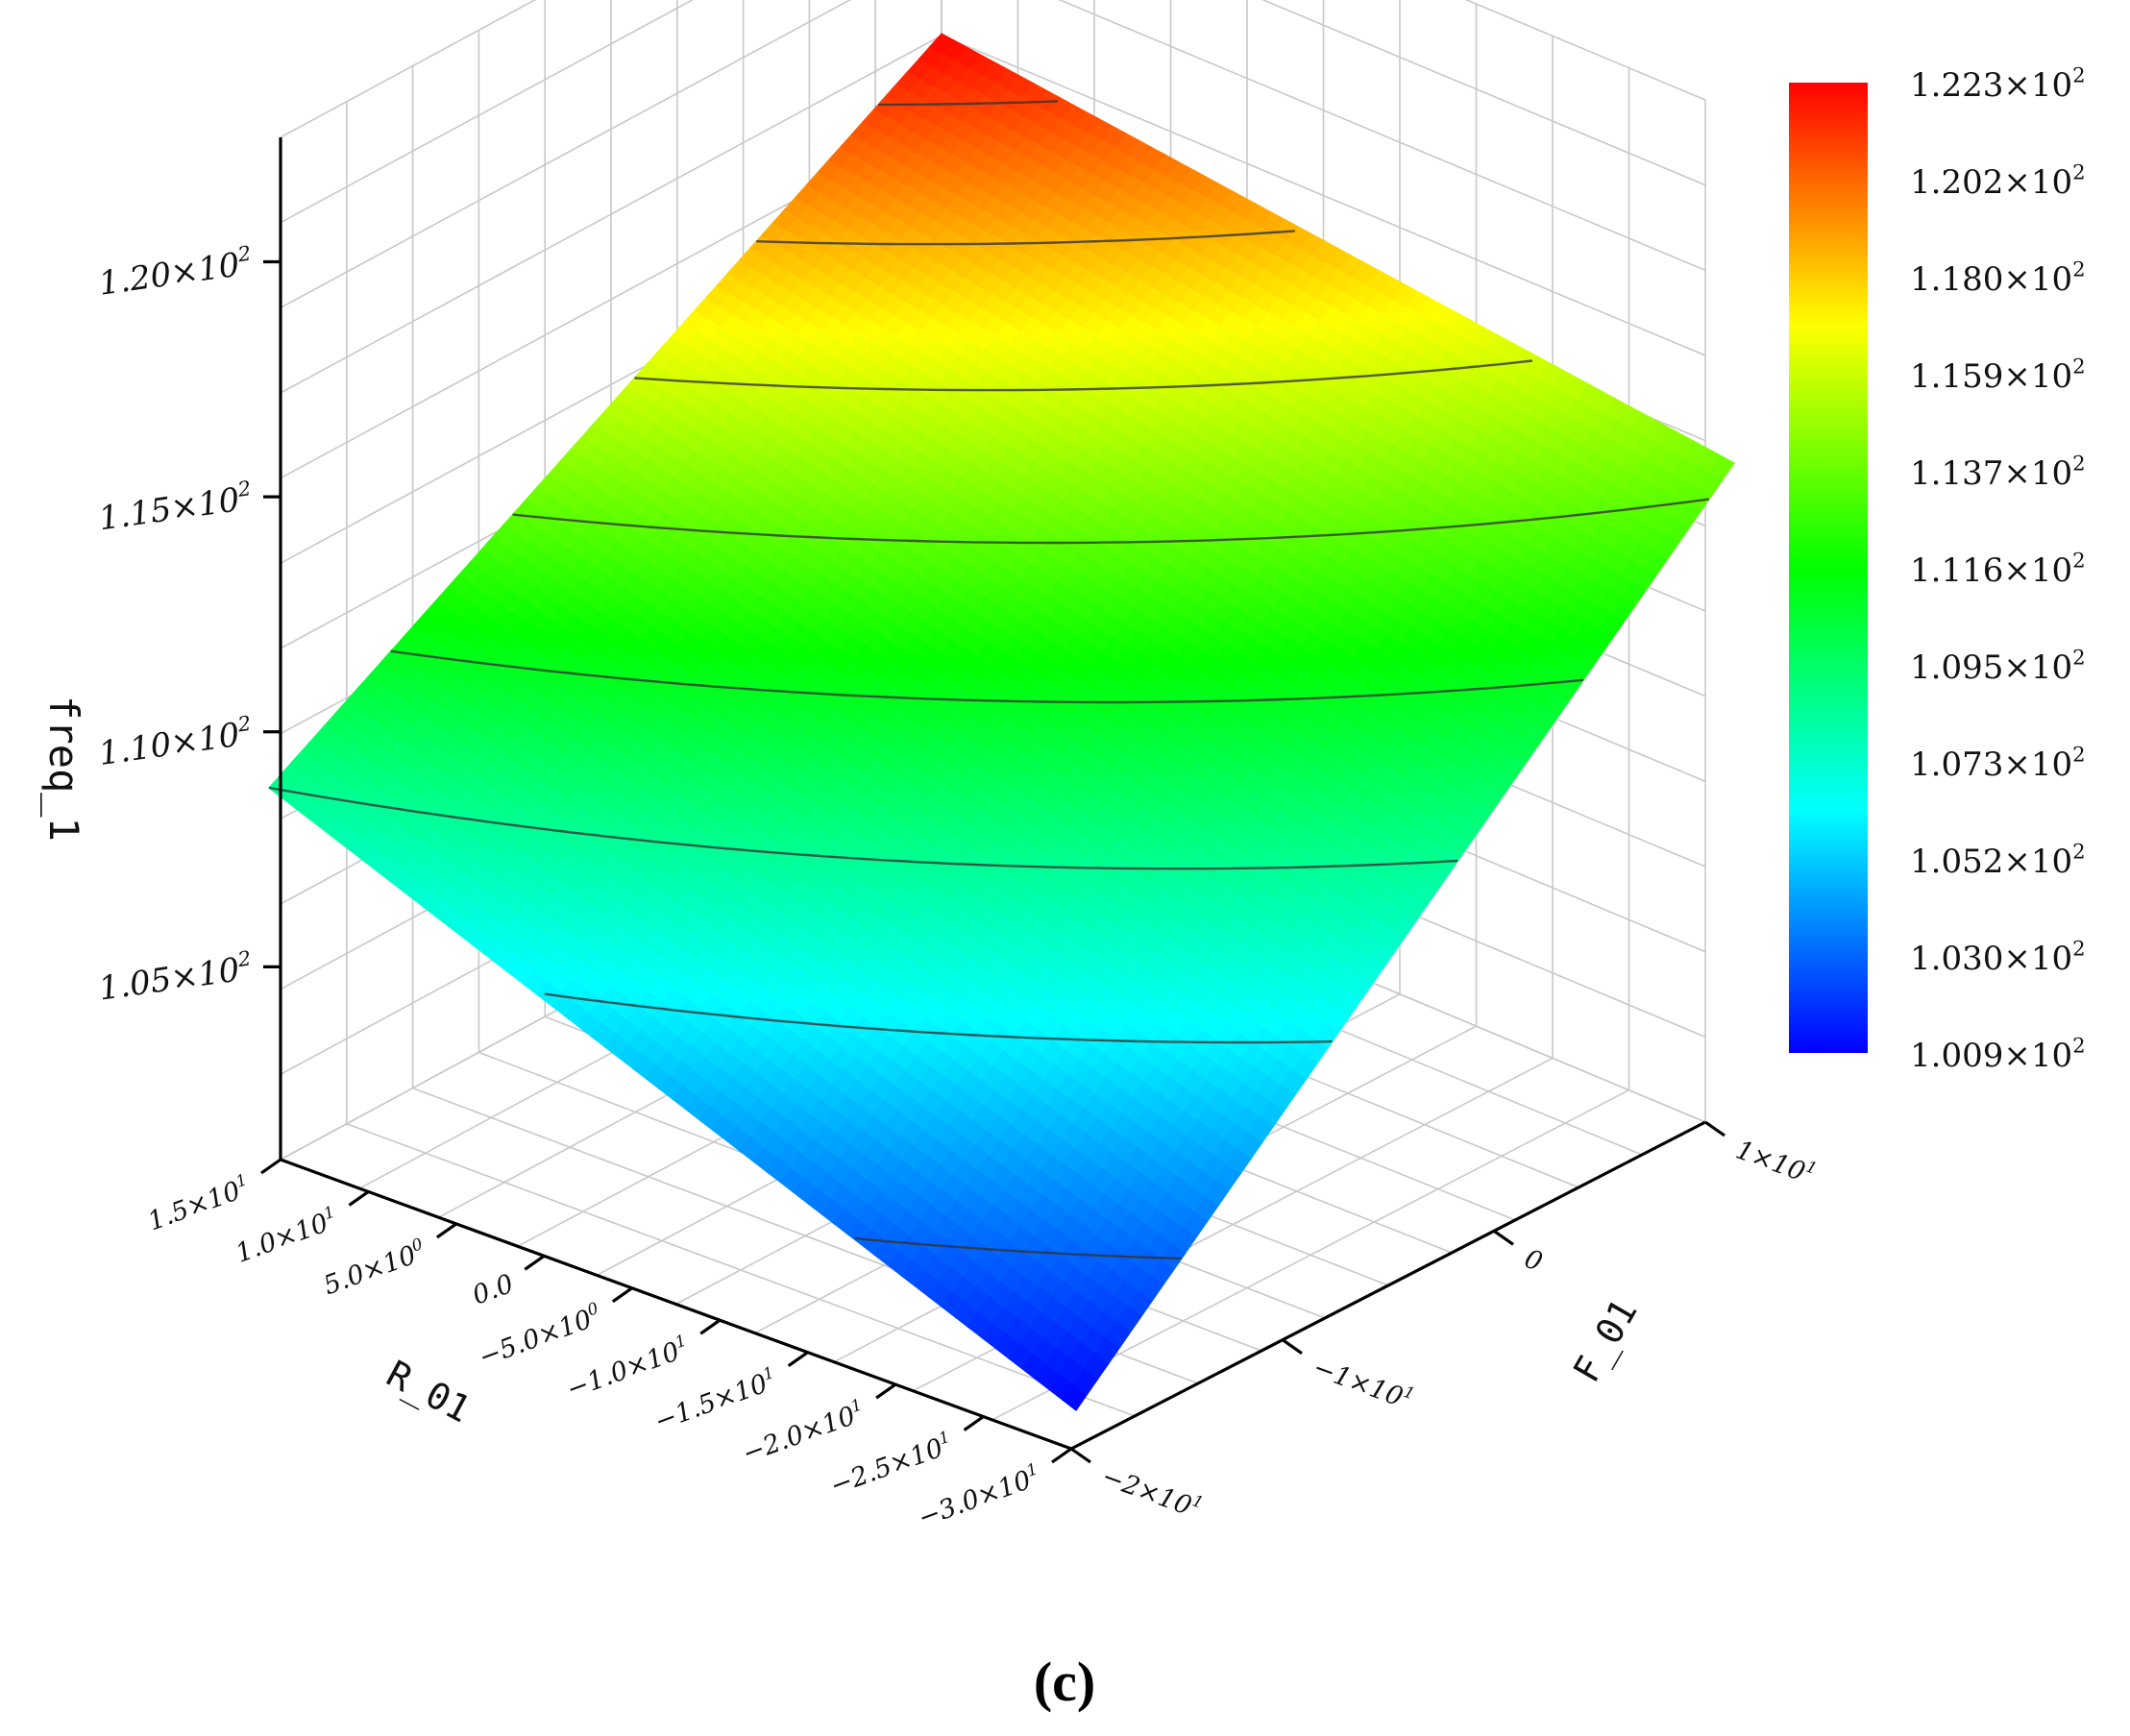  I want to click on colorbar-tick-label-mantissa: 1.137, so click(1956, 473).